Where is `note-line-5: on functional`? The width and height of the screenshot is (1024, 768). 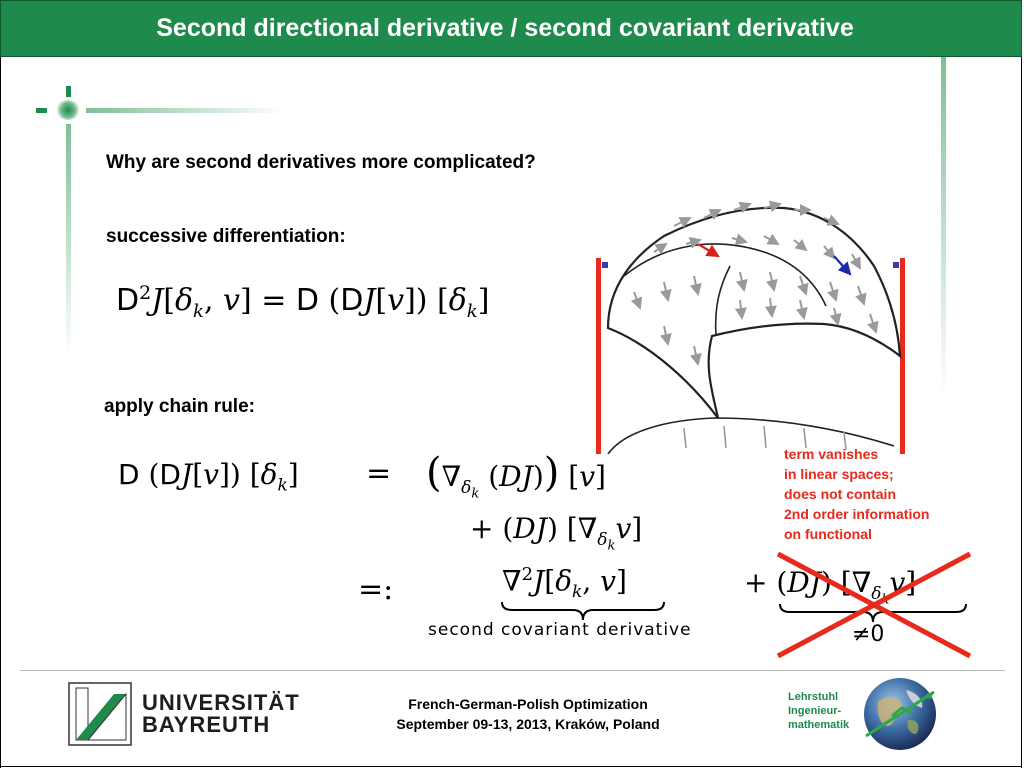
note-line-5: on functional is located at coordinates (828, 534).